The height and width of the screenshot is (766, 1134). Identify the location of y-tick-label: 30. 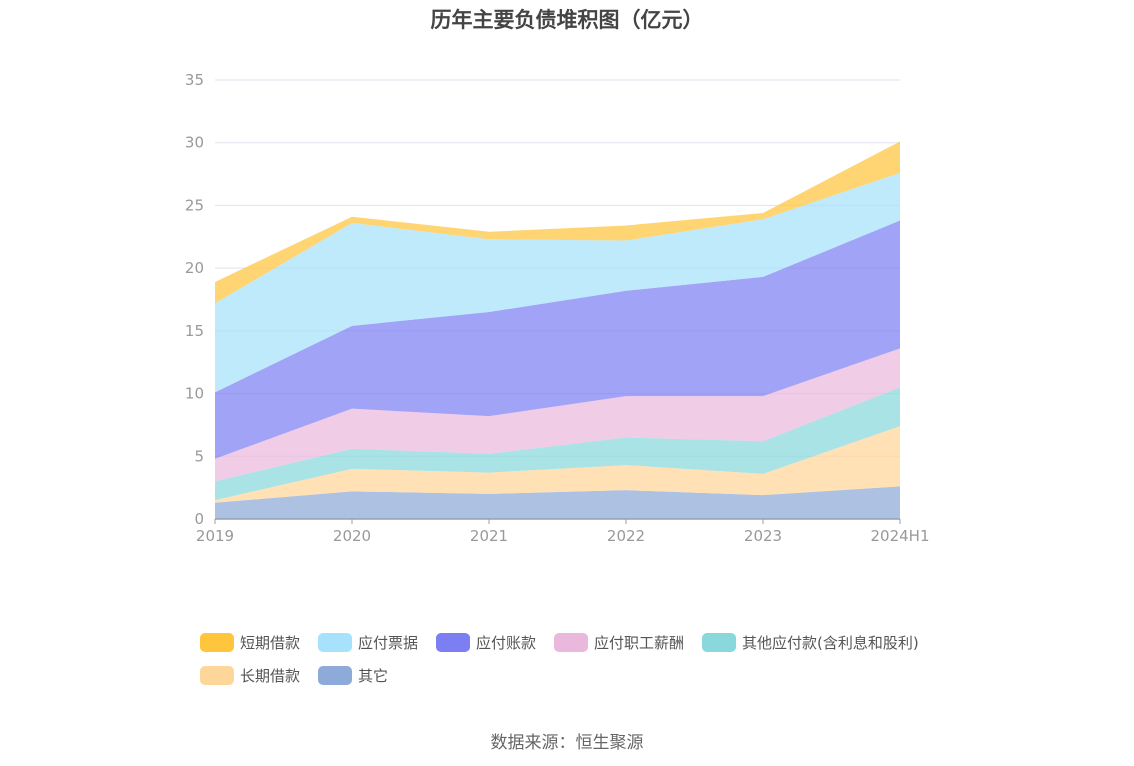
(194, 143).